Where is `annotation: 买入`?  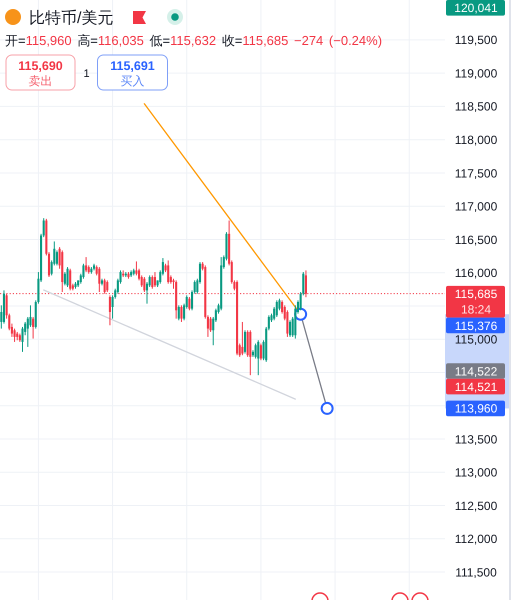
annotation: 买入 is located at coordinates (132, 81).